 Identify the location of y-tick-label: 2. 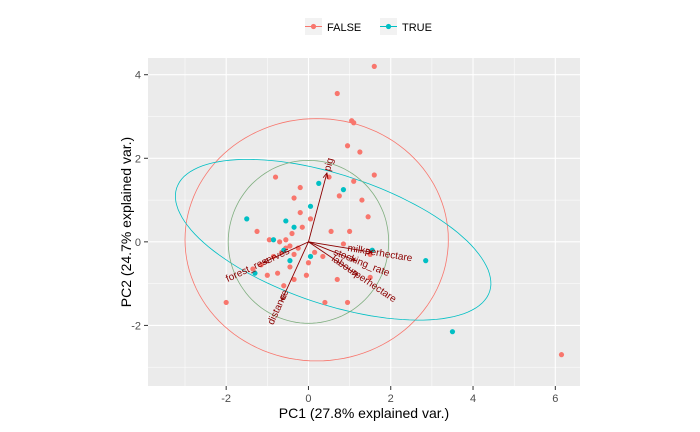
(138, 159).